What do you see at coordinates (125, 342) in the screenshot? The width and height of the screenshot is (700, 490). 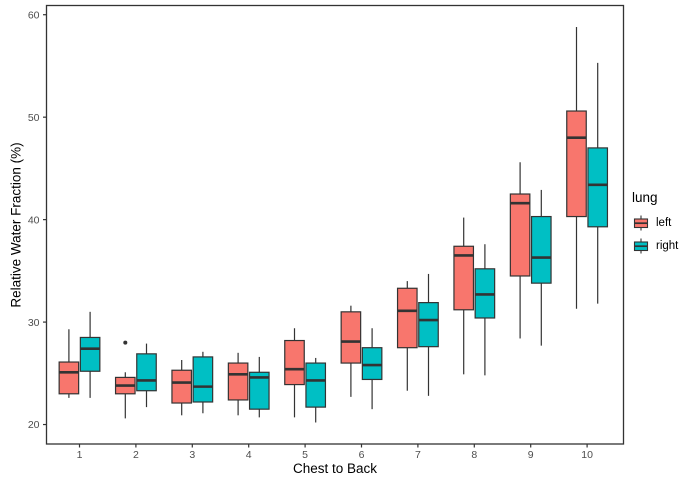 I see `outlier-point` at bounding box center [125, 342].